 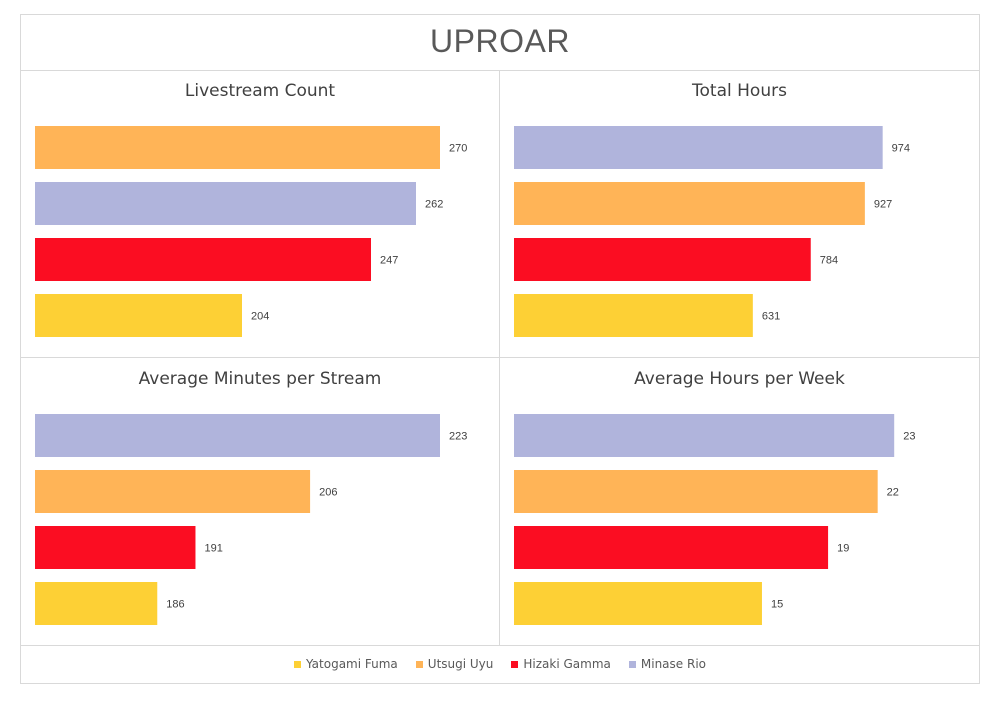 I want to click on data-label: 784, so click(x=829, y=261).